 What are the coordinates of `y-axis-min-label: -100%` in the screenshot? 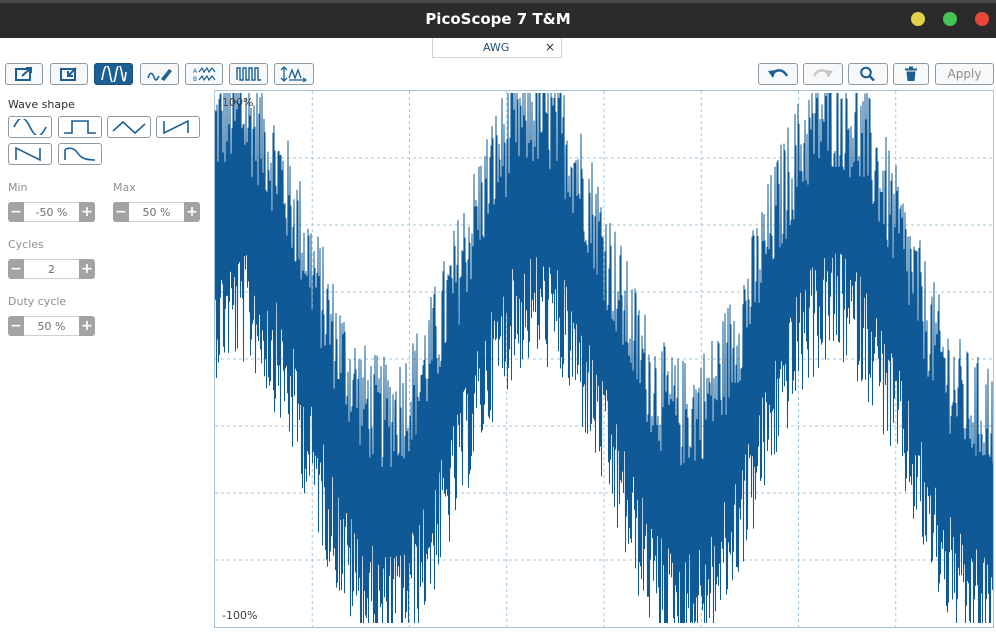 It's located at (240, 615).